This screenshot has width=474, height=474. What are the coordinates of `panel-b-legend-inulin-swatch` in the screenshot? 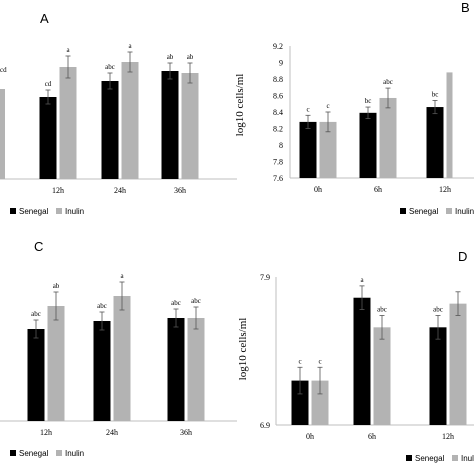 It's located at (449, 211).